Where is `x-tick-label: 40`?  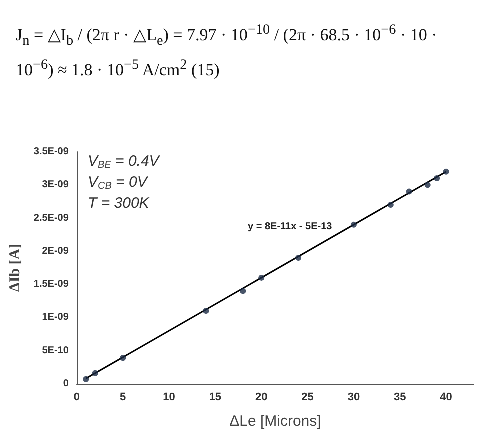 x-tick-label: 40 is located at coordinates (446, 398).